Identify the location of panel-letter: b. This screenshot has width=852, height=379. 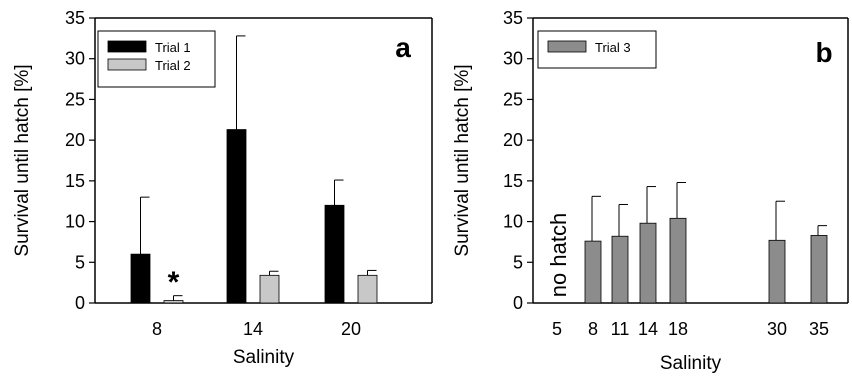
(823, 52).